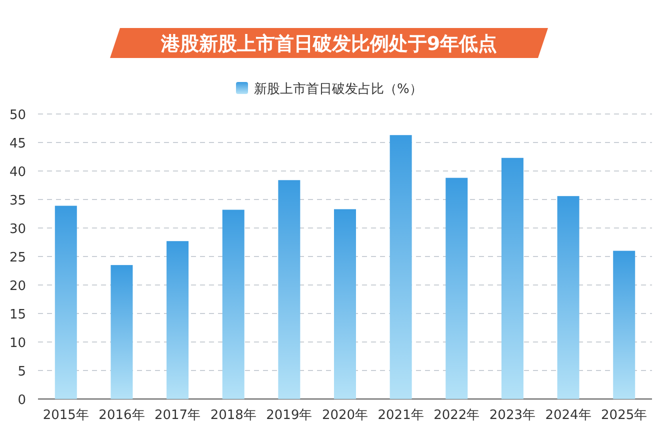 The height and width of the screenshot is (430, 660). I want to click on y-tick-label: 35, so click(17, 201).